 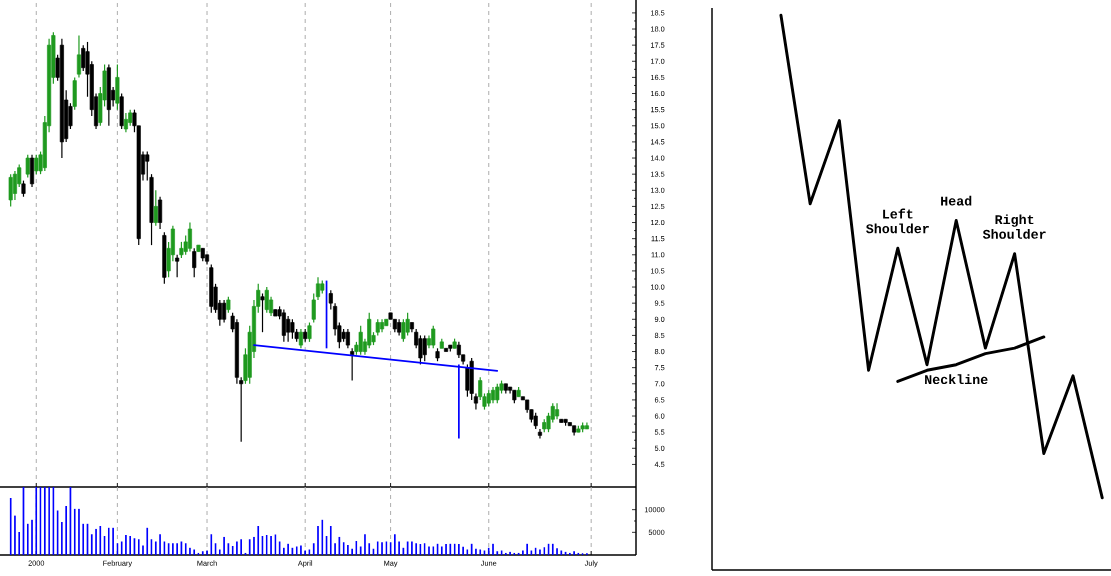 I want to click on annotation: Head, so click(x=956, y=200).